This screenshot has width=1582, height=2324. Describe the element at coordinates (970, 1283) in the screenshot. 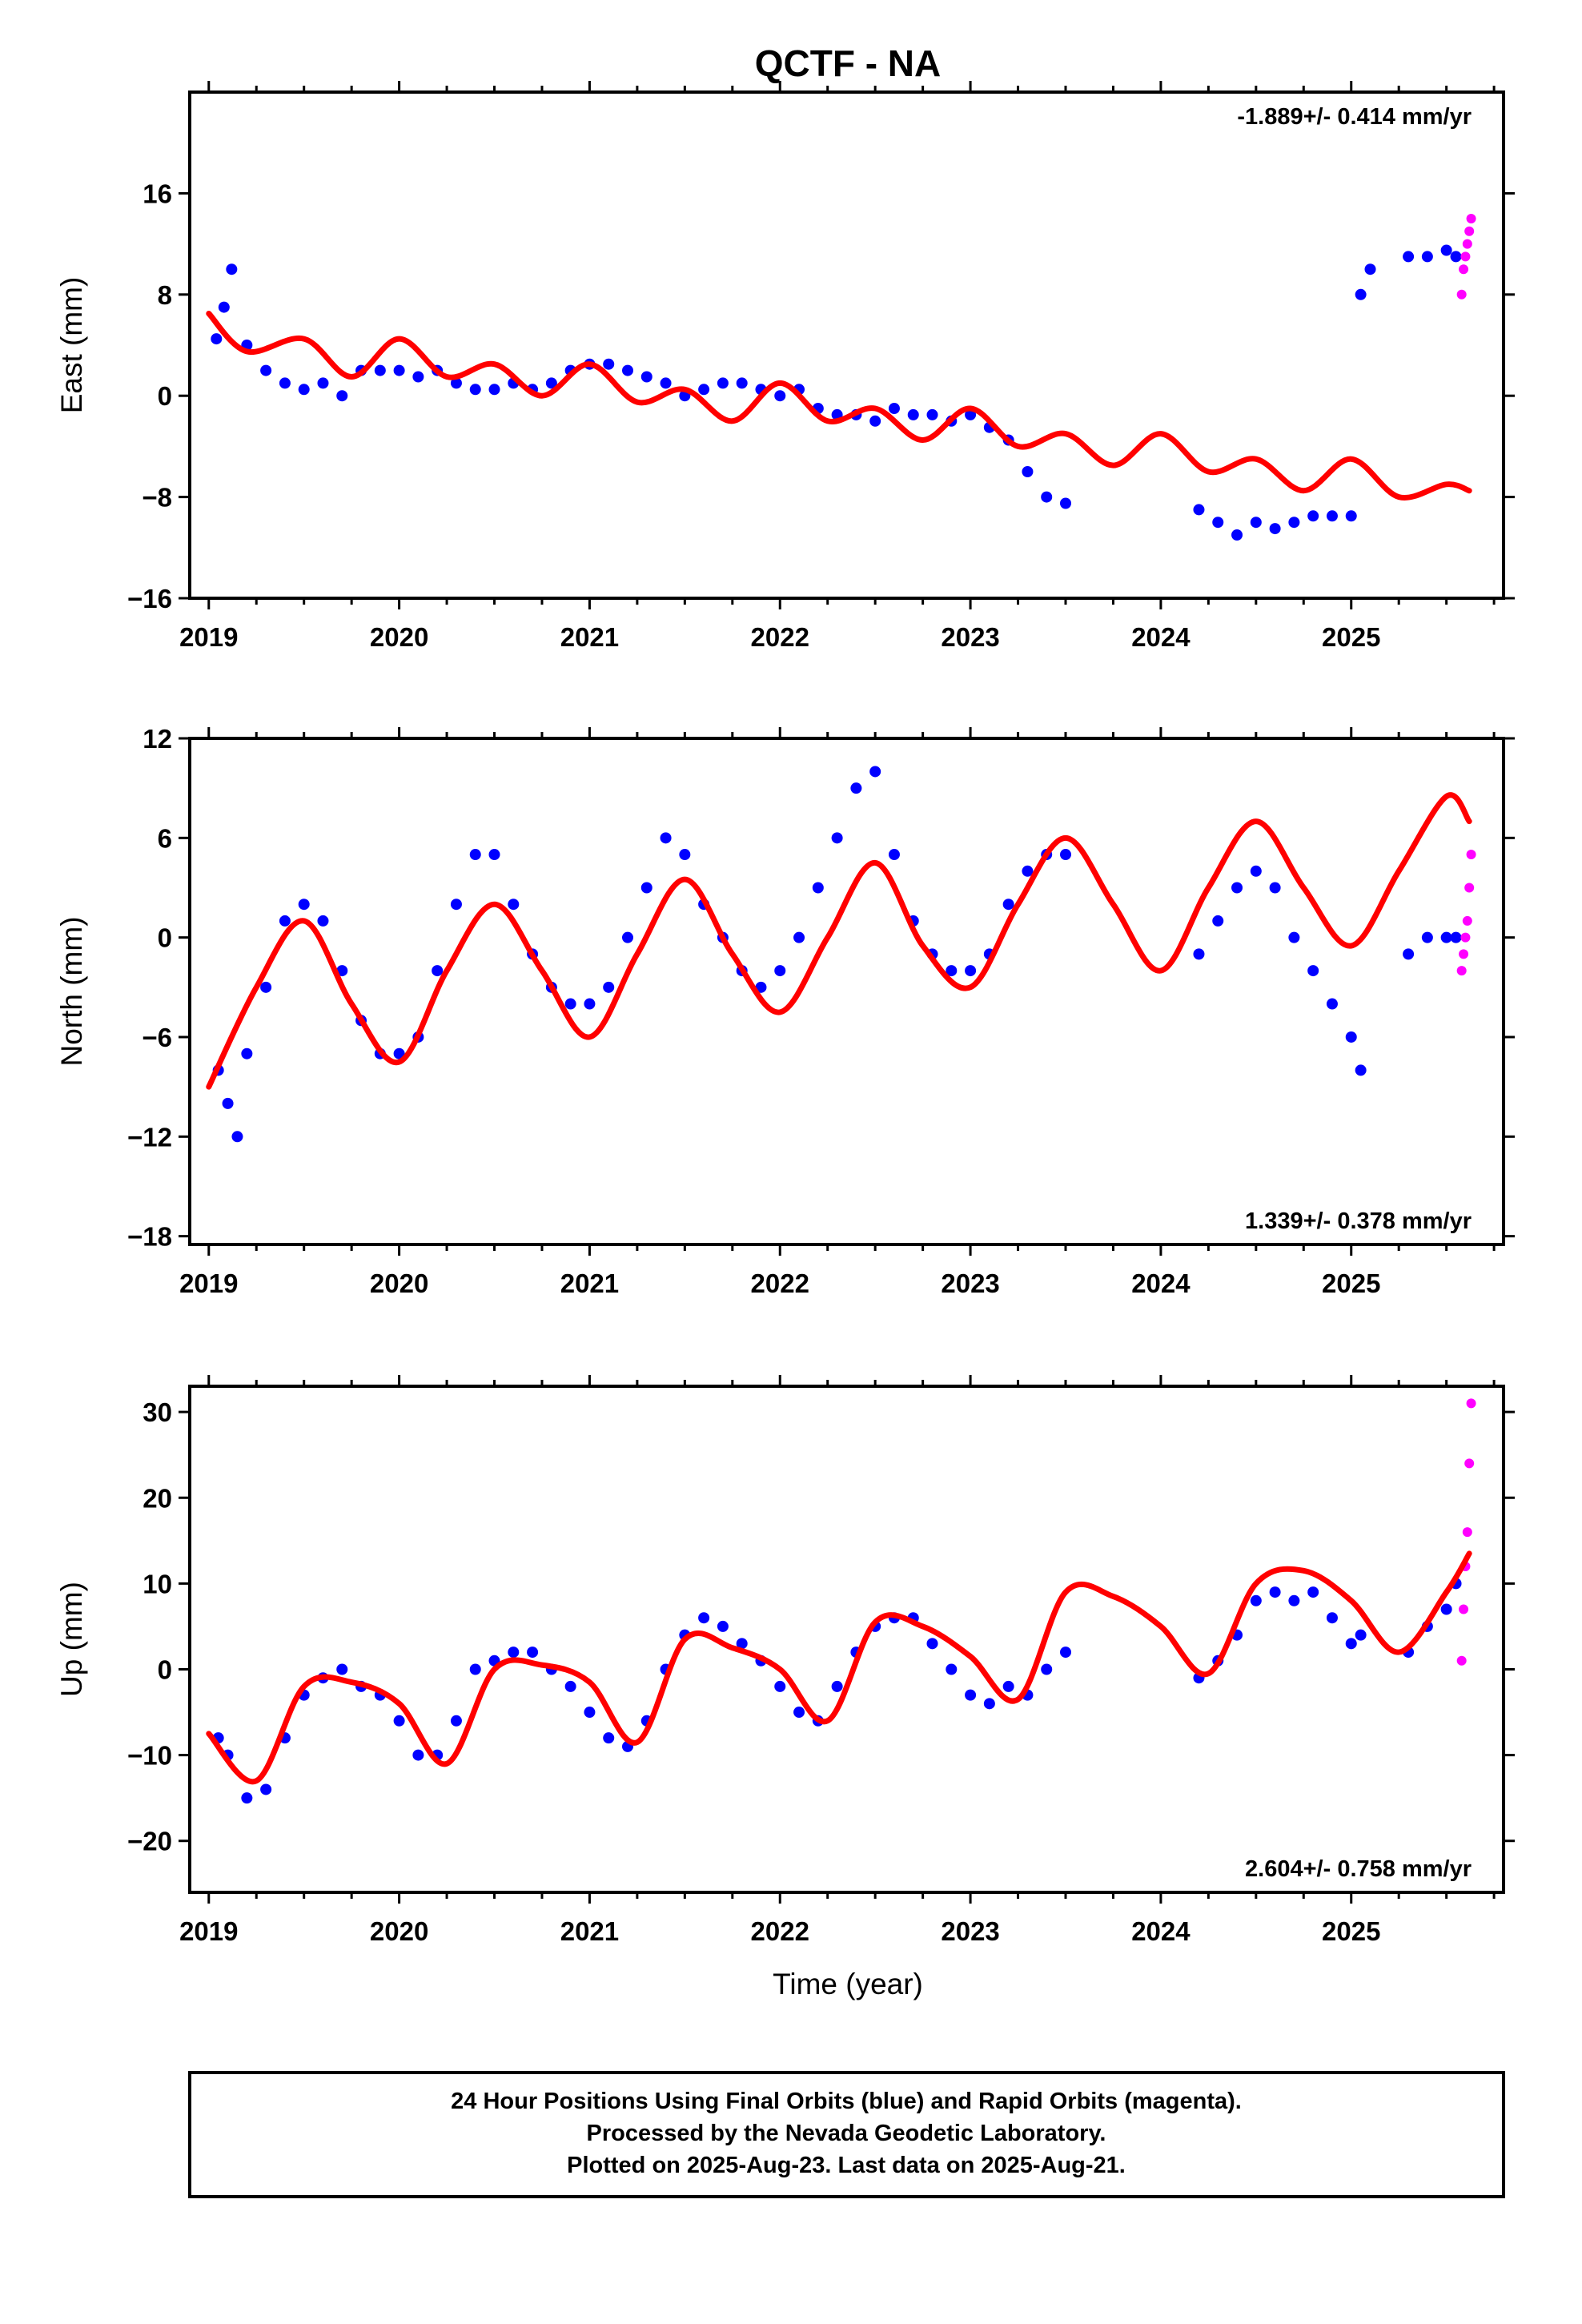

I see `north-x-tick-label: 2023` at that location.